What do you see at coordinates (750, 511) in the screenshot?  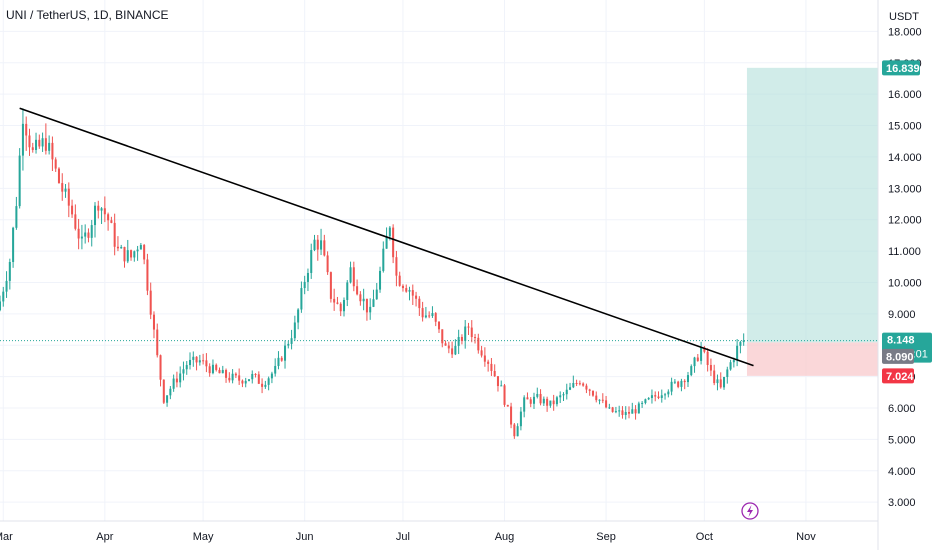 I see `flash-icon` at bounding box center [750, 511].